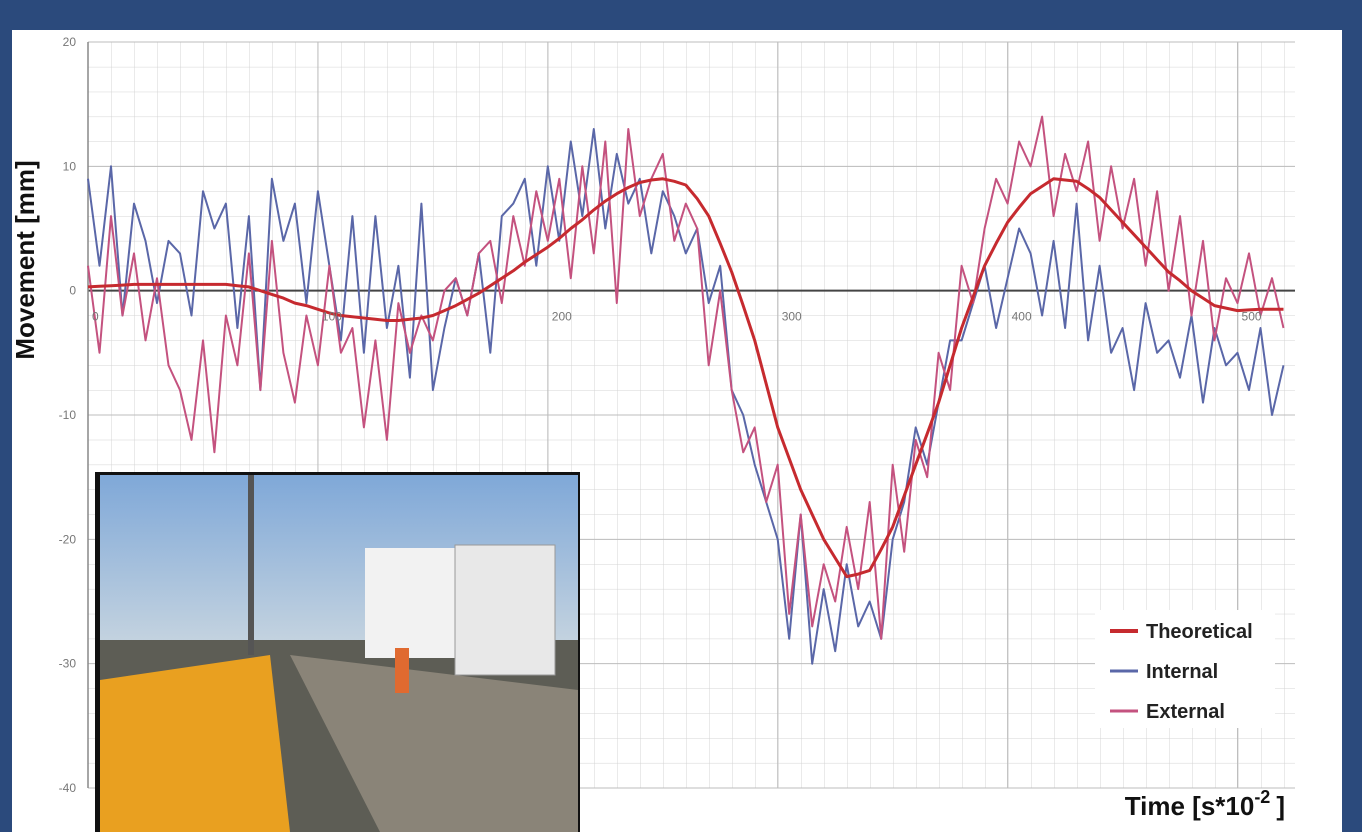  I want to click on x-tick-label: 0, so click(95, 317).